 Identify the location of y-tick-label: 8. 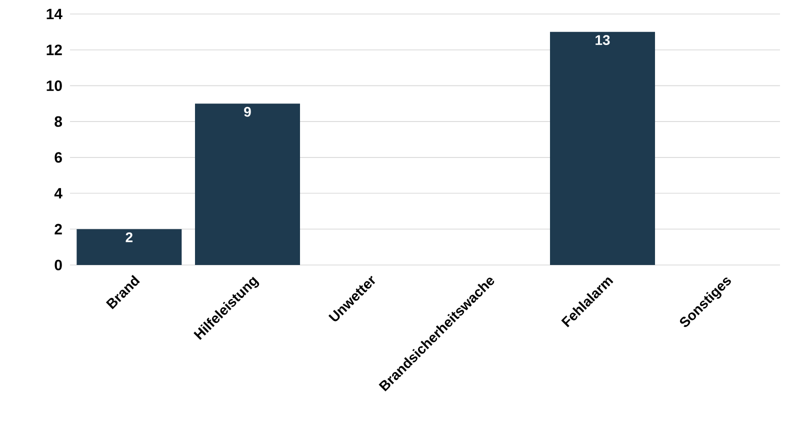
(58, 121).